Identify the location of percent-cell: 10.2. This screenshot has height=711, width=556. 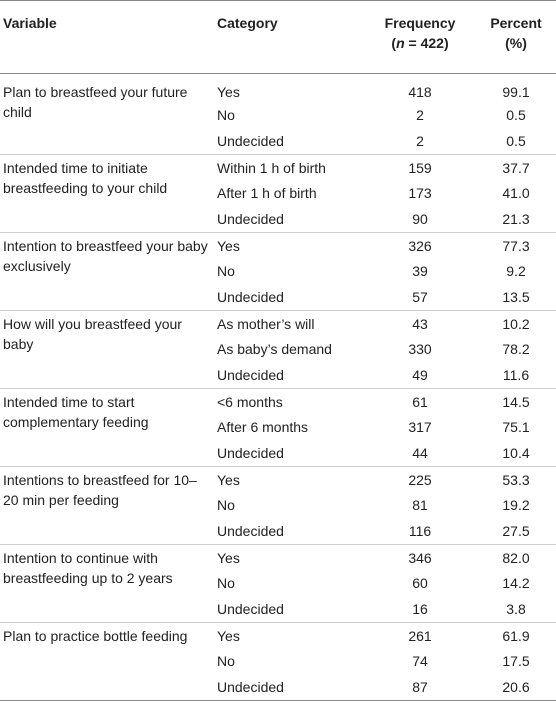
(516, 323).